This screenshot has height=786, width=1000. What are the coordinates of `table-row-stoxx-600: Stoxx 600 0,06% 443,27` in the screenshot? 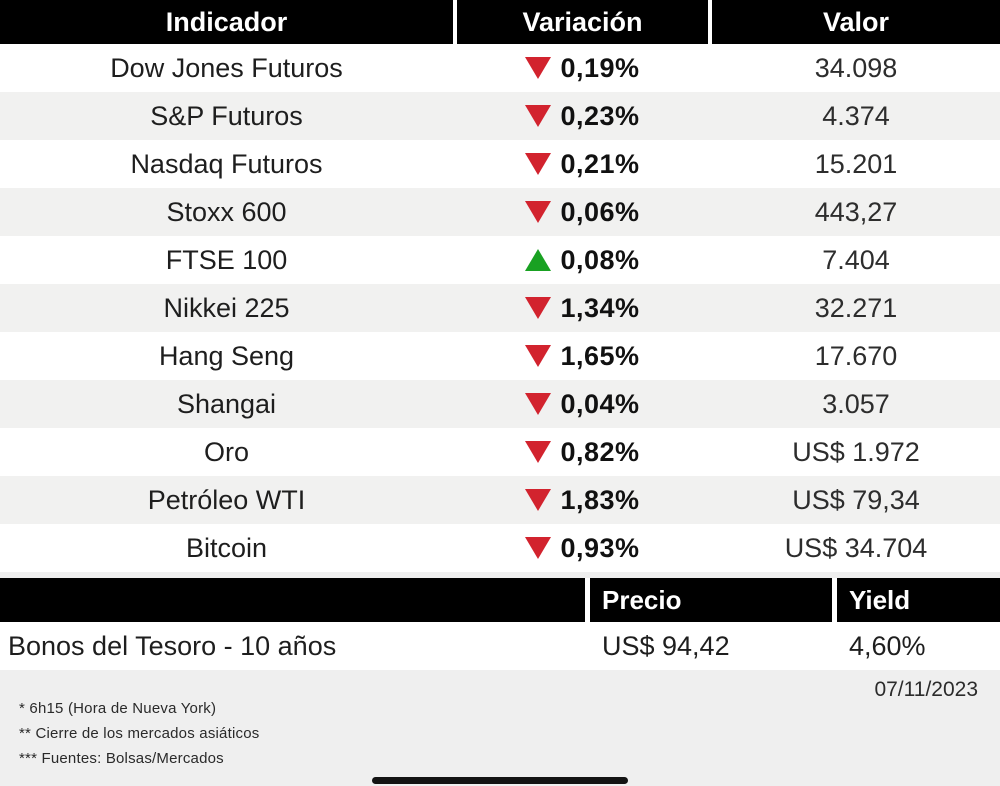 It's located at (500, 212).